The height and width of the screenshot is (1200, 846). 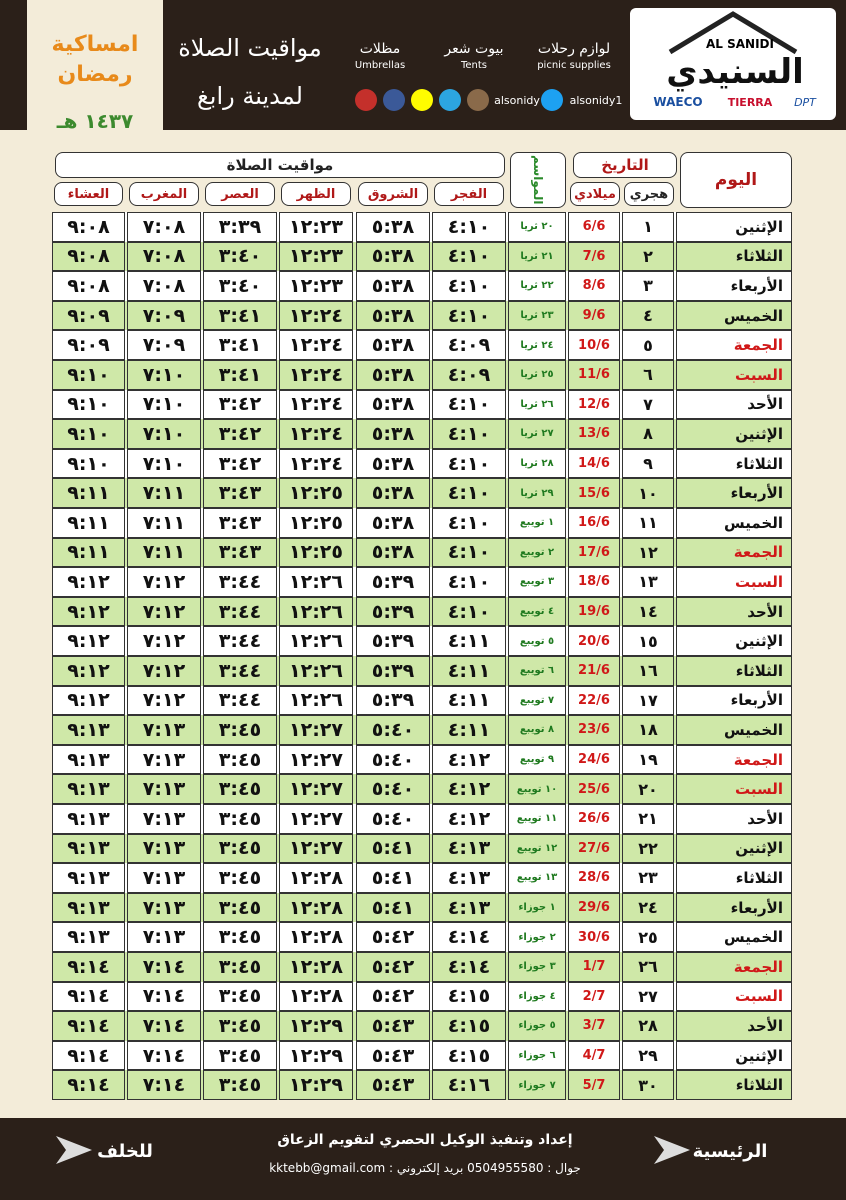 I want to click on ramadan: امساكية رمضان, so click(x=95, y=59).